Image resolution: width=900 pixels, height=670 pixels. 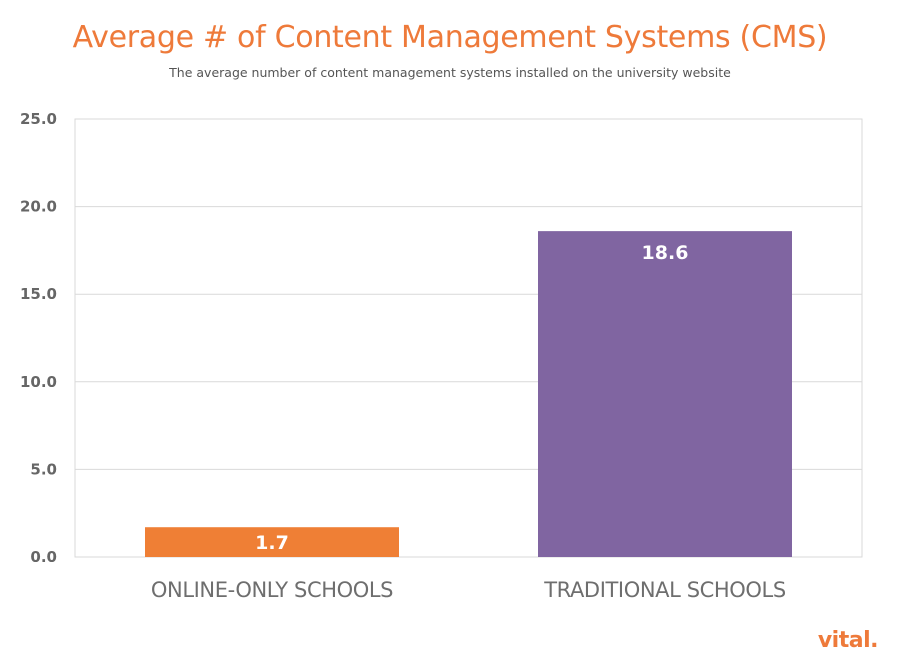 I want to click on y-tick-label: 0.0, so click(x=43, y=557).